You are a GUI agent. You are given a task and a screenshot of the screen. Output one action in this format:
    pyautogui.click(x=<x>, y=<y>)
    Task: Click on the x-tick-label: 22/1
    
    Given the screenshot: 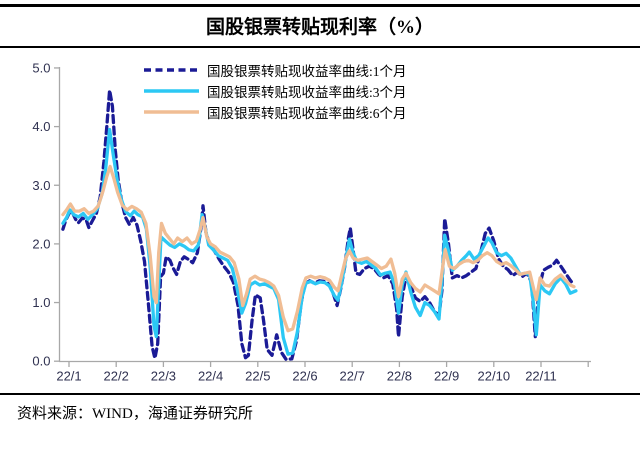 What is the action you would take?
    pyautogui.click(x=68, y=376)
    